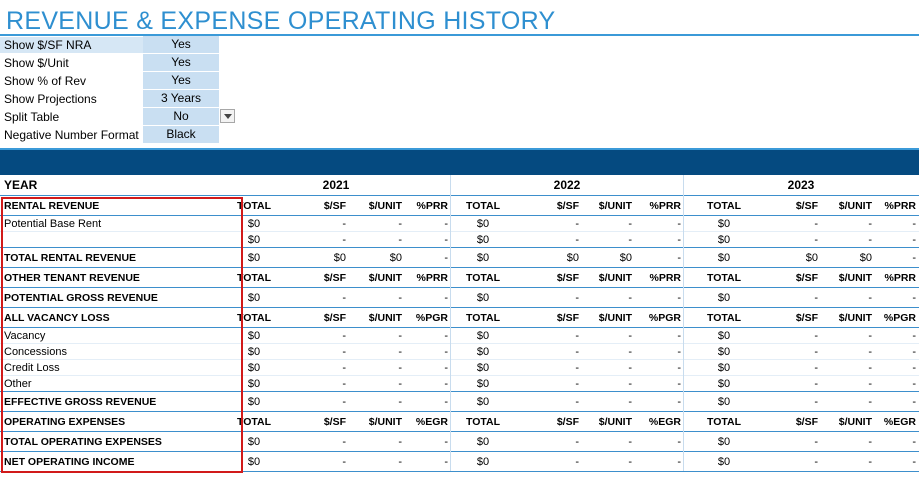  Describe the element at coordinates (899, 317) in the screenshot. I see `column-header-cell: %PGR` at that location.